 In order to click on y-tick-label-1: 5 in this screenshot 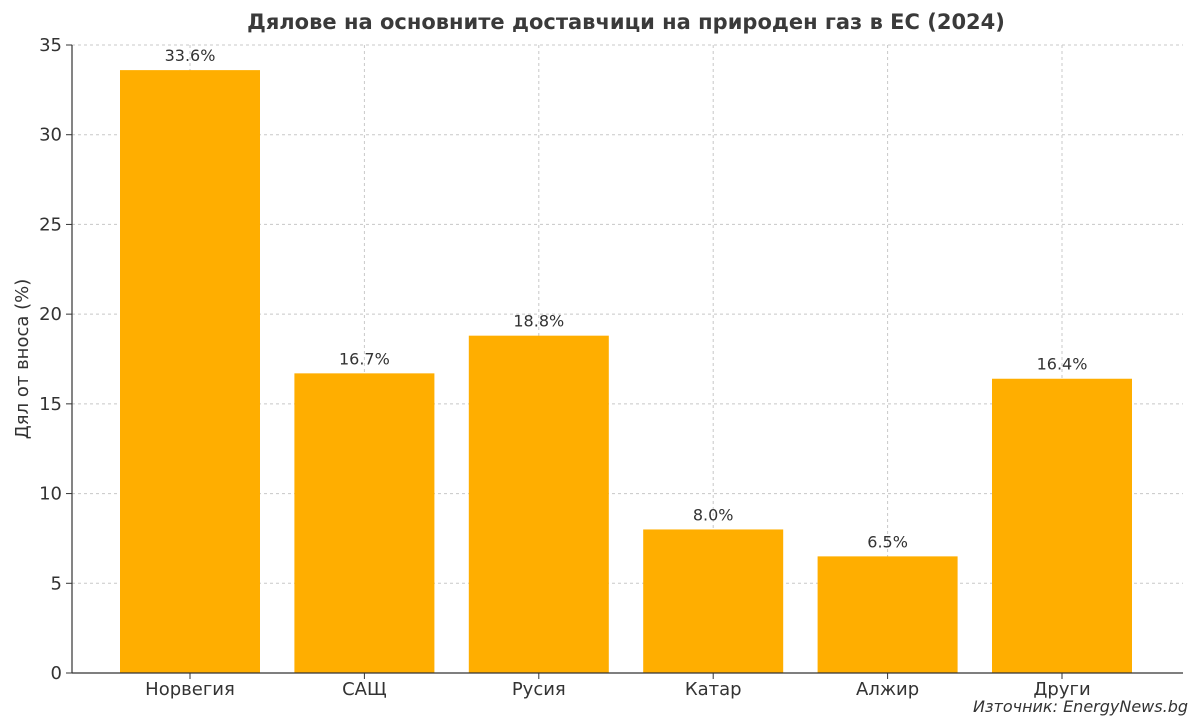, I will do `click(56, 583)`.